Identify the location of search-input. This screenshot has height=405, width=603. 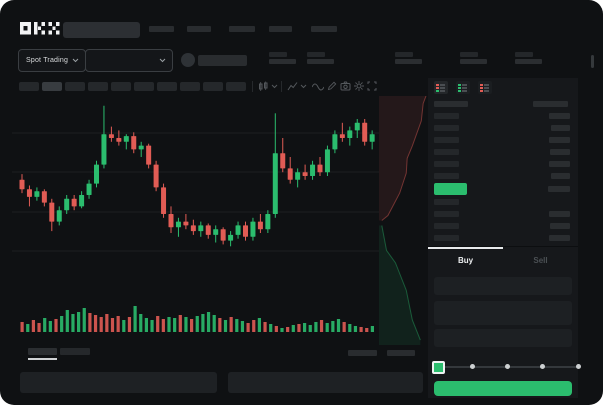
(101, 30).